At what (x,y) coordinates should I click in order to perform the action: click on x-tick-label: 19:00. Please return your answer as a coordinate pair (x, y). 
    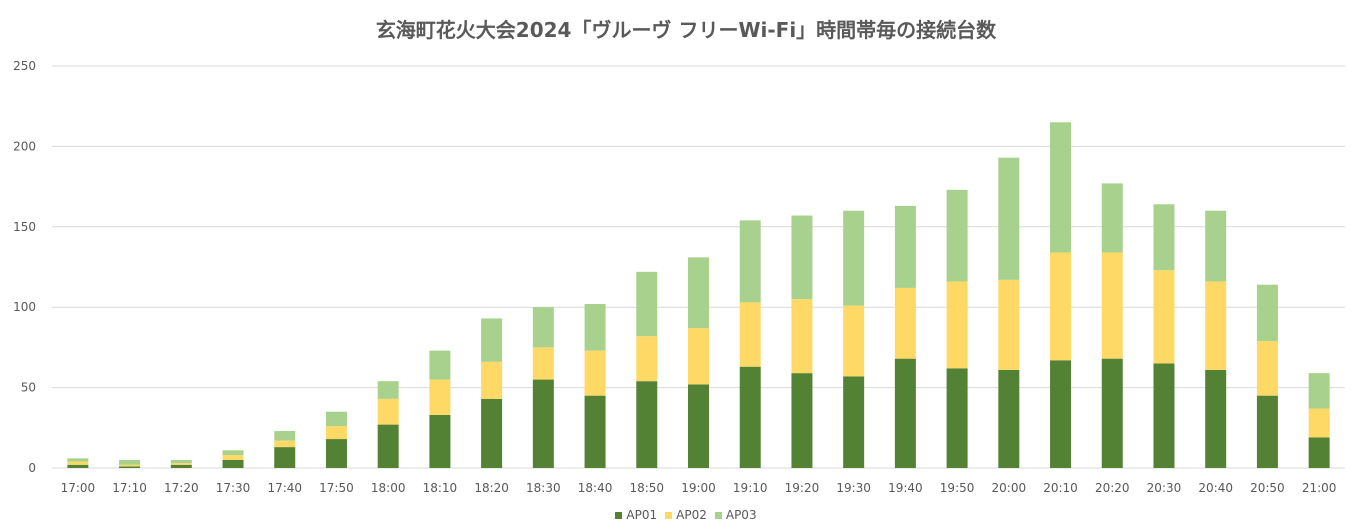
    Looking at the image, I should click on (698, 488).